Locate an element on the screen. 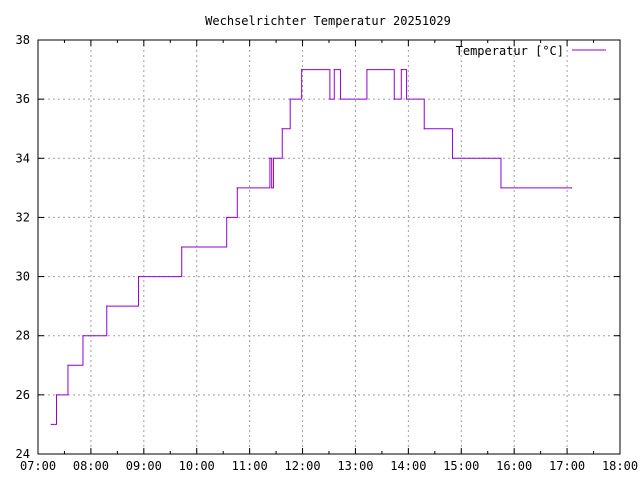  x-tick-label: 16:00 is located at coordinates (514, 466).